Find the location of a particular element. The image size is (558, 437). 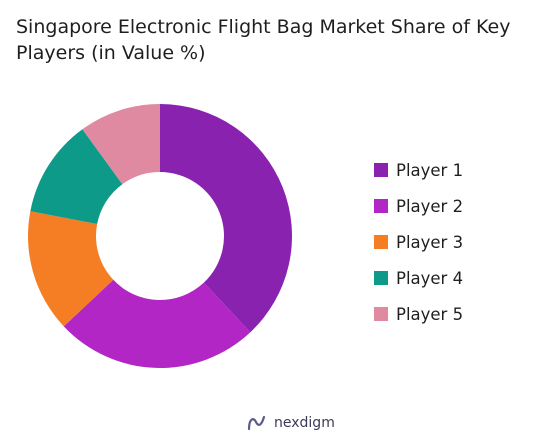

chart-legend: Player 1 Player 2 Player 3 Player 4 Player 5 is located at coordinates (418, 242).